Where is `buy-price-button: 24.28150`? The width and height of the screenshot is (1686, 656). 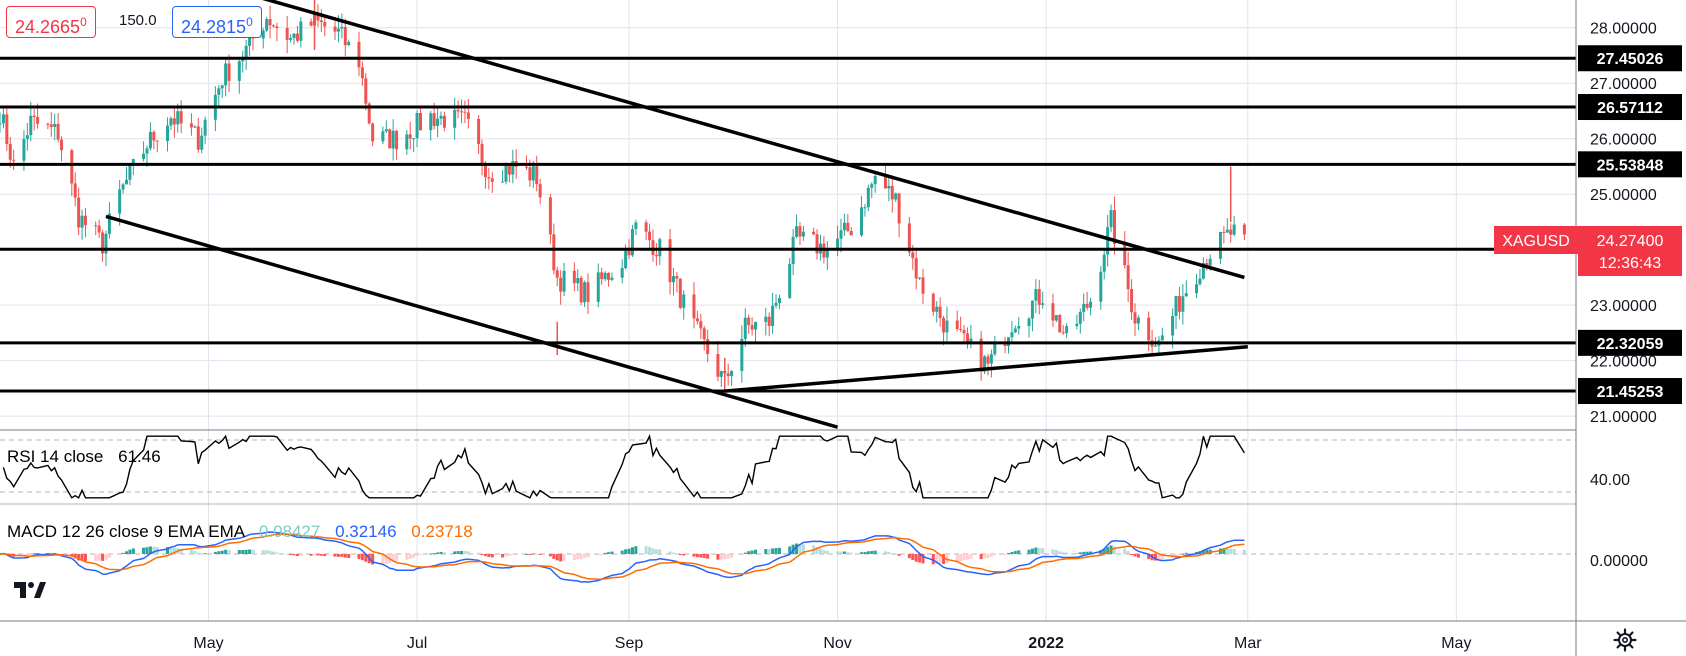
buy-price-button: 24.28150 is located at coordinates (217, 22).